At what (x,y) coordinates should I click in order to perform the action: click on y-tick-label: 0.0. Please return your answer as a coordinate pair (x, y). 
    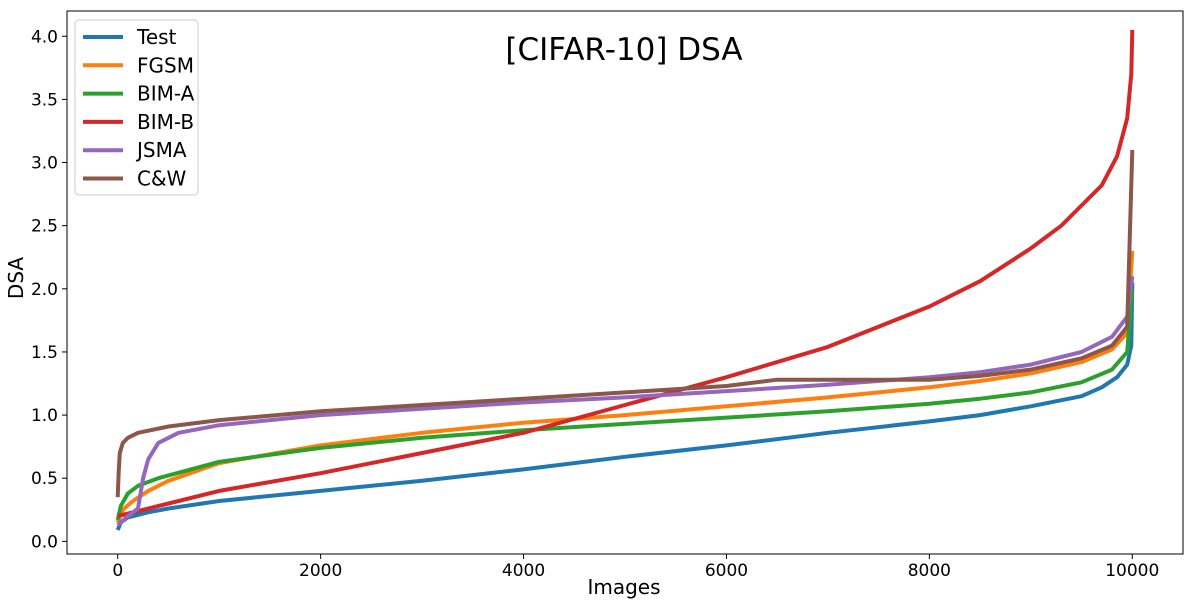
    Looking at the image, I should click on (44, 542).